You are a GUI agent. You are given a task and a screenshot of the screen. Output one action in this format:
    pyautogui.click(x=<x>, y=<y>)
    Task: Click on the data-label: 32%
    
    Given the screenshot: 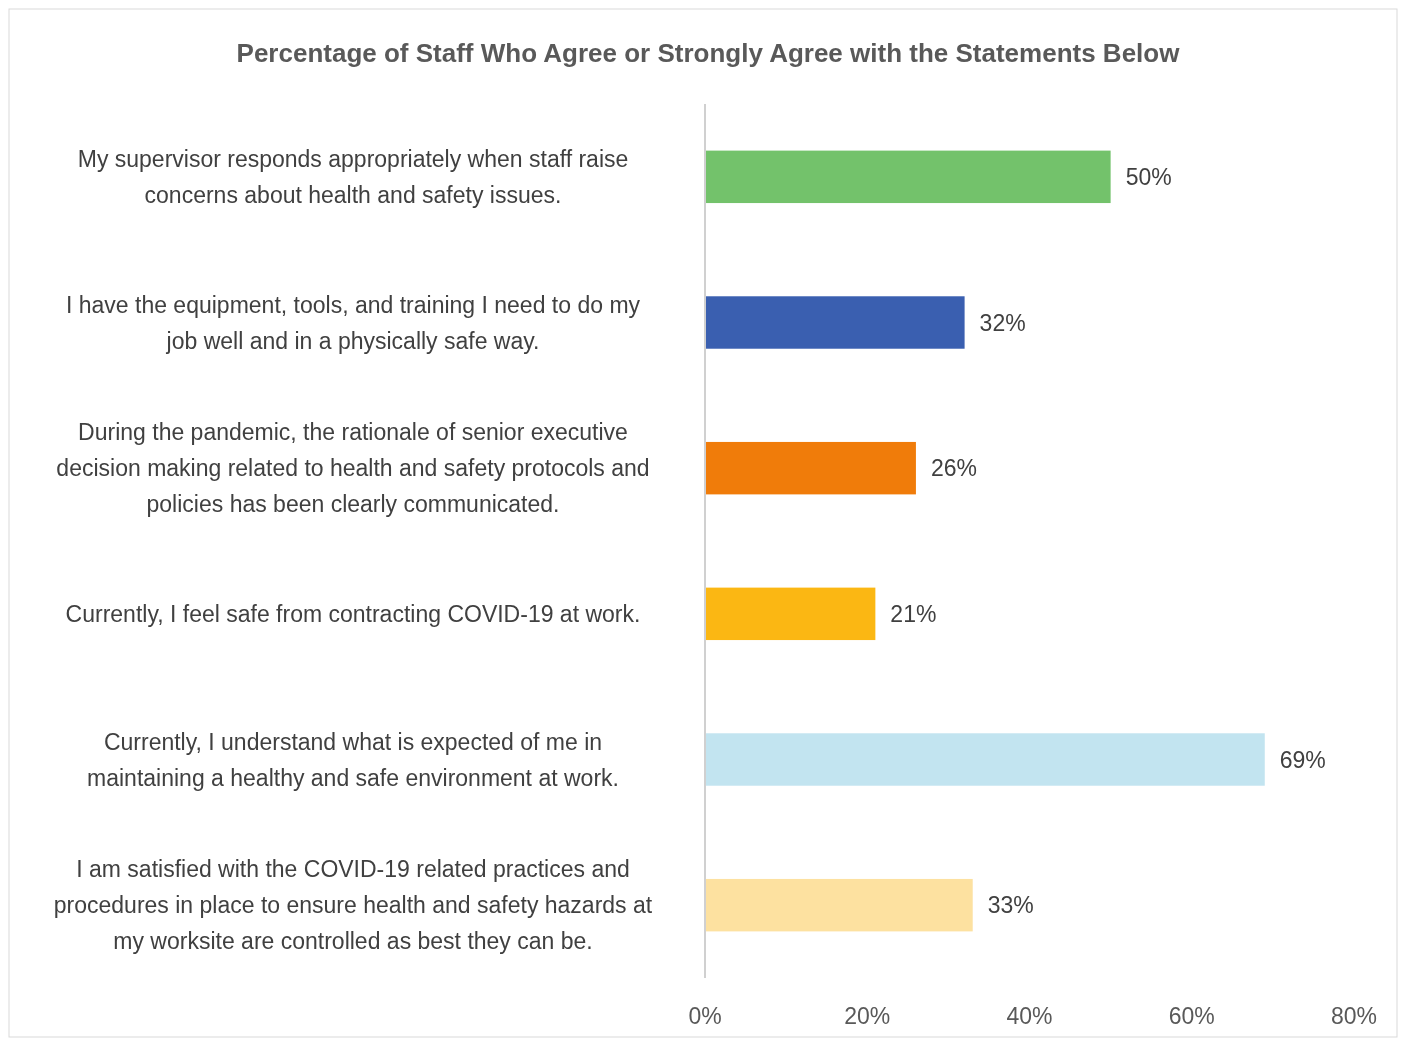 What is the action you would take?
    pyautogui.click(x=1002, y=322)
    